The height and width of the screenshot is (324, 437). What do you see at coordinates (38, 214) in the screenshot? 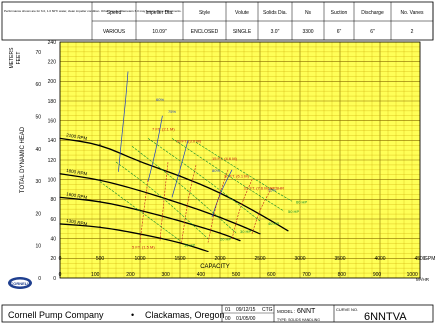
I see `y-tick-m: 20` at bounding box center [38, 214].